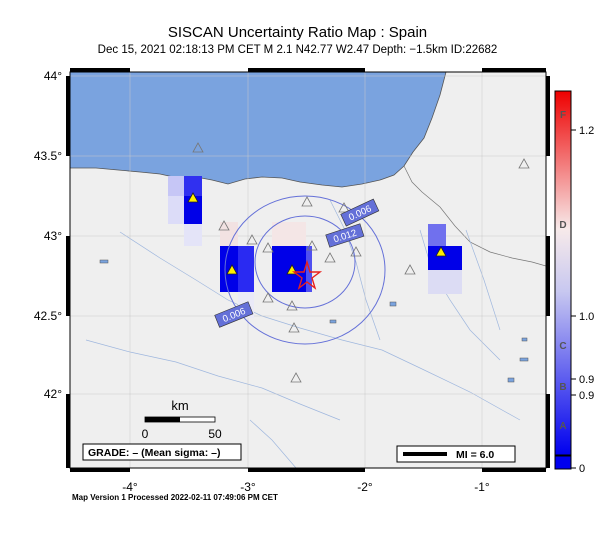 The width and height of the screenshot is (595, 541). What do you see at coordinates (154, 453) in the screenshot?
I see `grade-text: GRADE: – (Mean sigma: –)` at bounding box center [154, 453].